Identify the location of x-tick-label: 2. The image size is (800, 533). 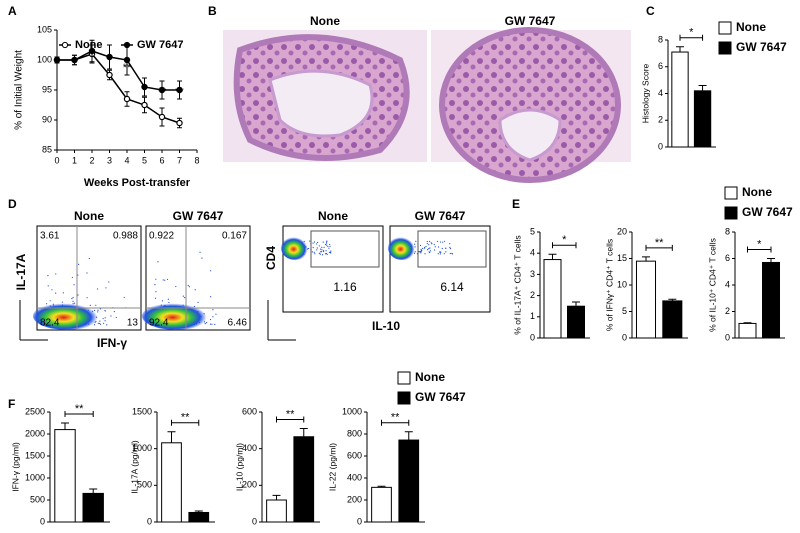
(91, 160).